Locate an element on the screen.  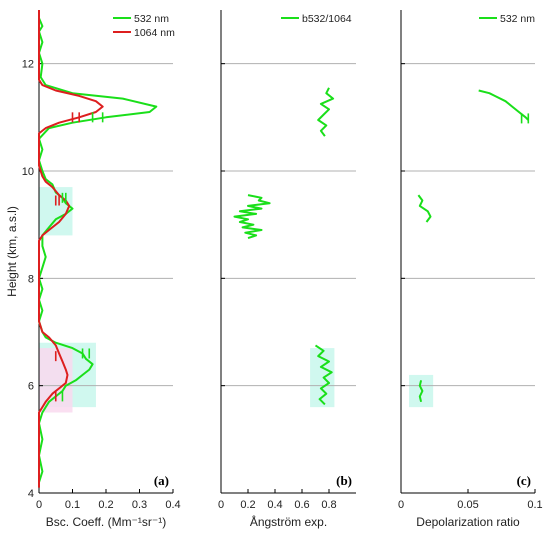
y-tick-label: 4 is located at coordinates (31, 494).